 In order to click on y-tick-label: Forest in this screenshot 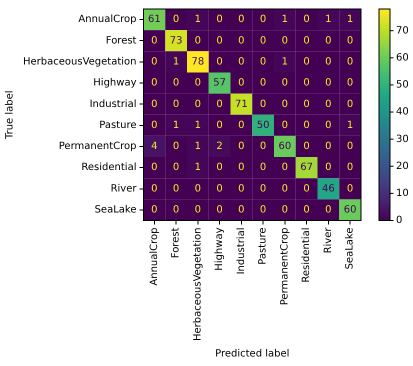, I will do `click(121, 40)`.